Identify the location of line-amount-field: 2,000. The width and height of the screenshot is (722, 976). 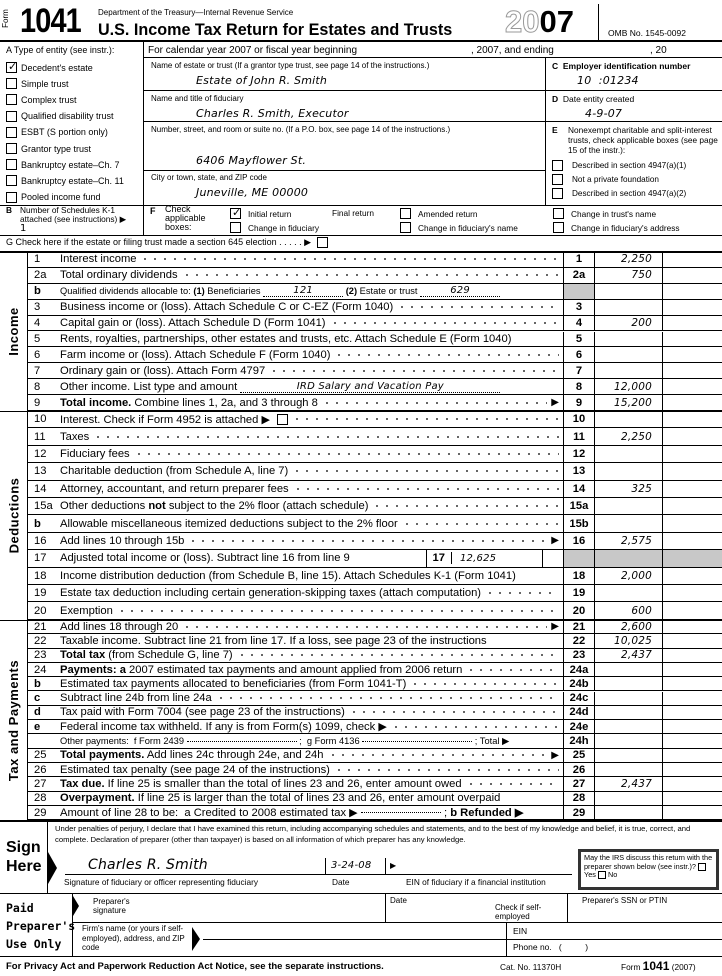
(629, 575).